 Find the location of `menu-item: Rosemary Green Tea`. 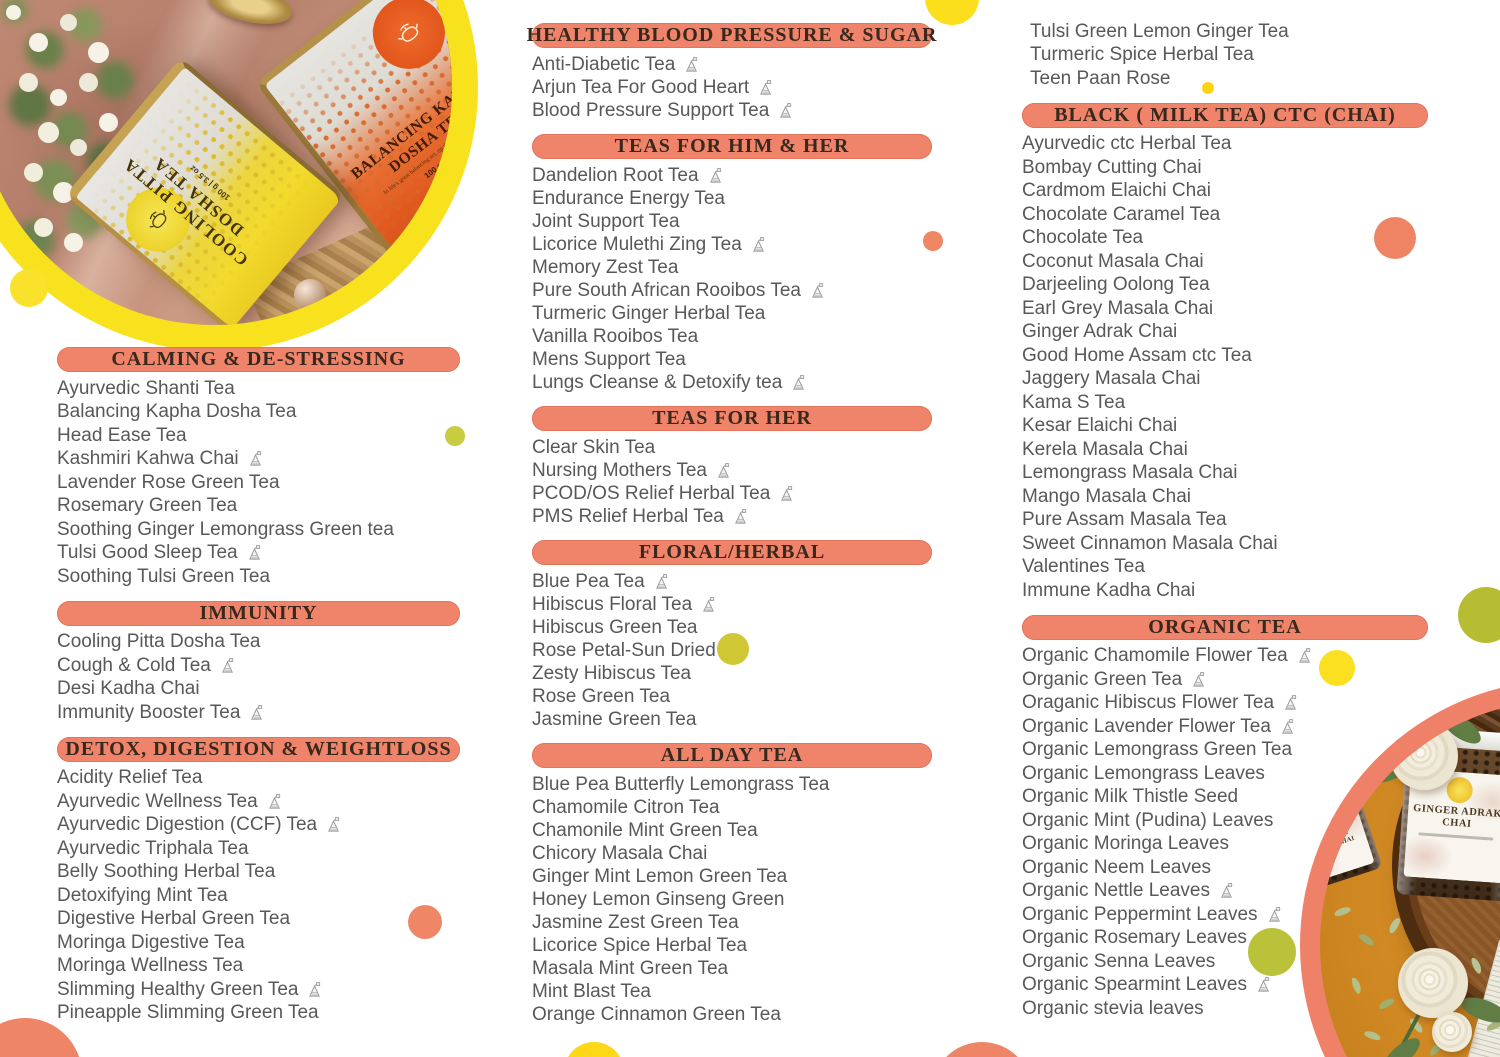

menu-item: Rosemary Green Tea is located at coordinates (258, 507).